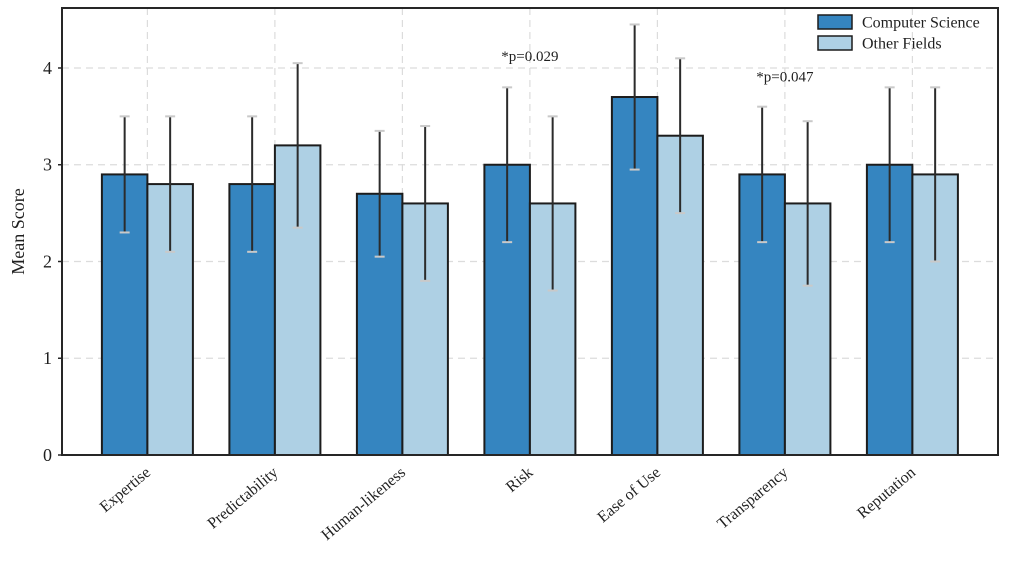 The width and height of the screenshot is (1017, 572). What do you see at coordinates (363, 504) in the screenshot?
I see `xtick-label-human-likeness: Human-likeness` at bounding box center [363, 504].